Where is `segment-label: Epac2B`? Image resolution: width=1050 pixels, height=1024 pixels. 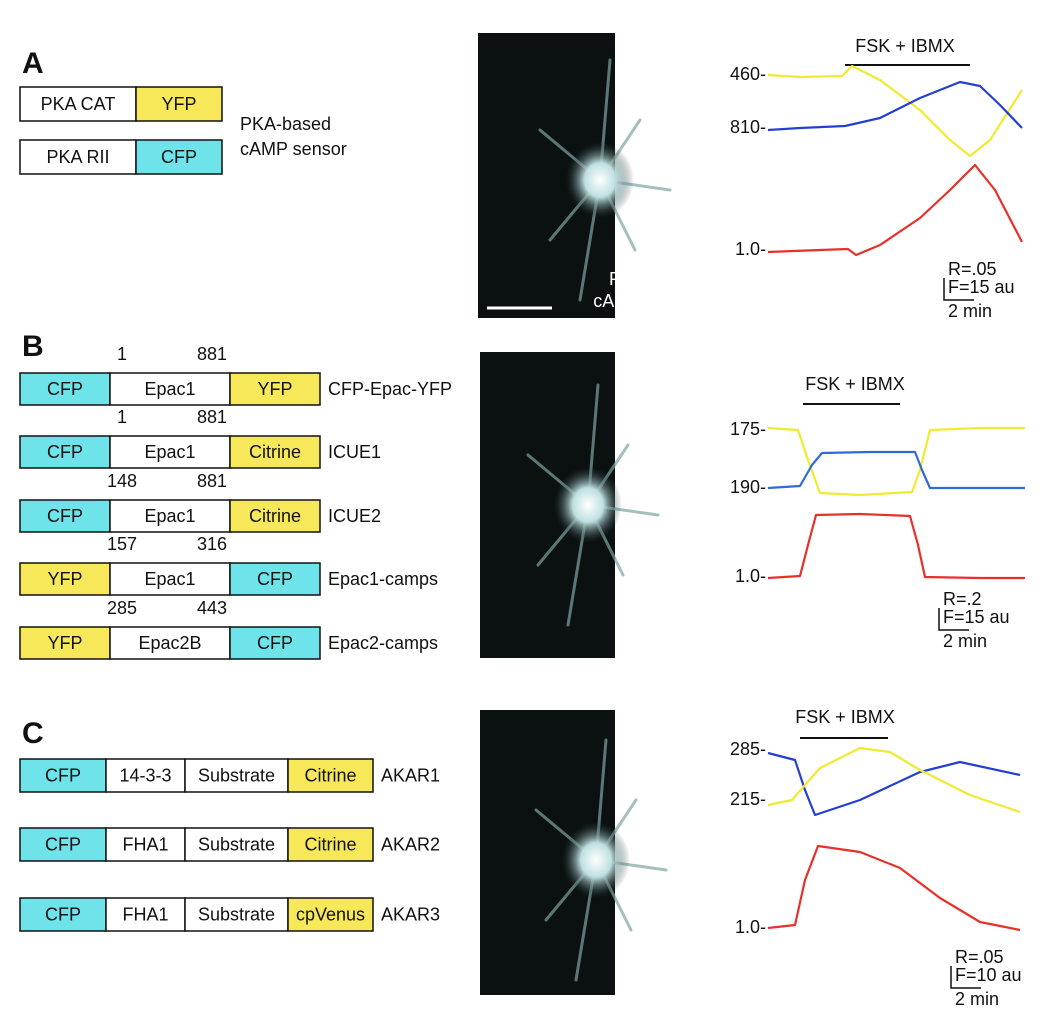
segment-label: Epac2B is located at coordinates (169, 643).